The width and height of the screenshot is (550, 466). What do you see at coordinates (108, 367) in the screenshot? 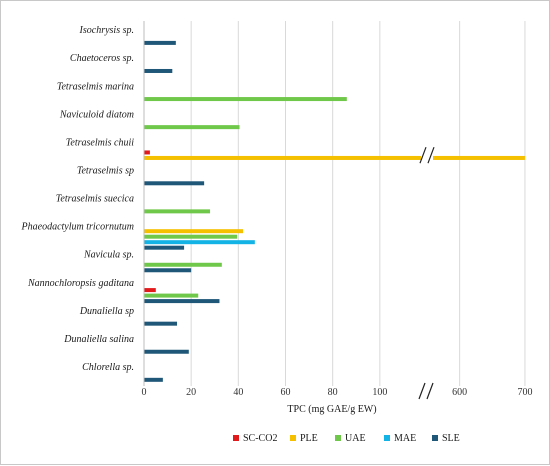
I see `category-label: Chlorella sp.` at bounding box center [108, 367].